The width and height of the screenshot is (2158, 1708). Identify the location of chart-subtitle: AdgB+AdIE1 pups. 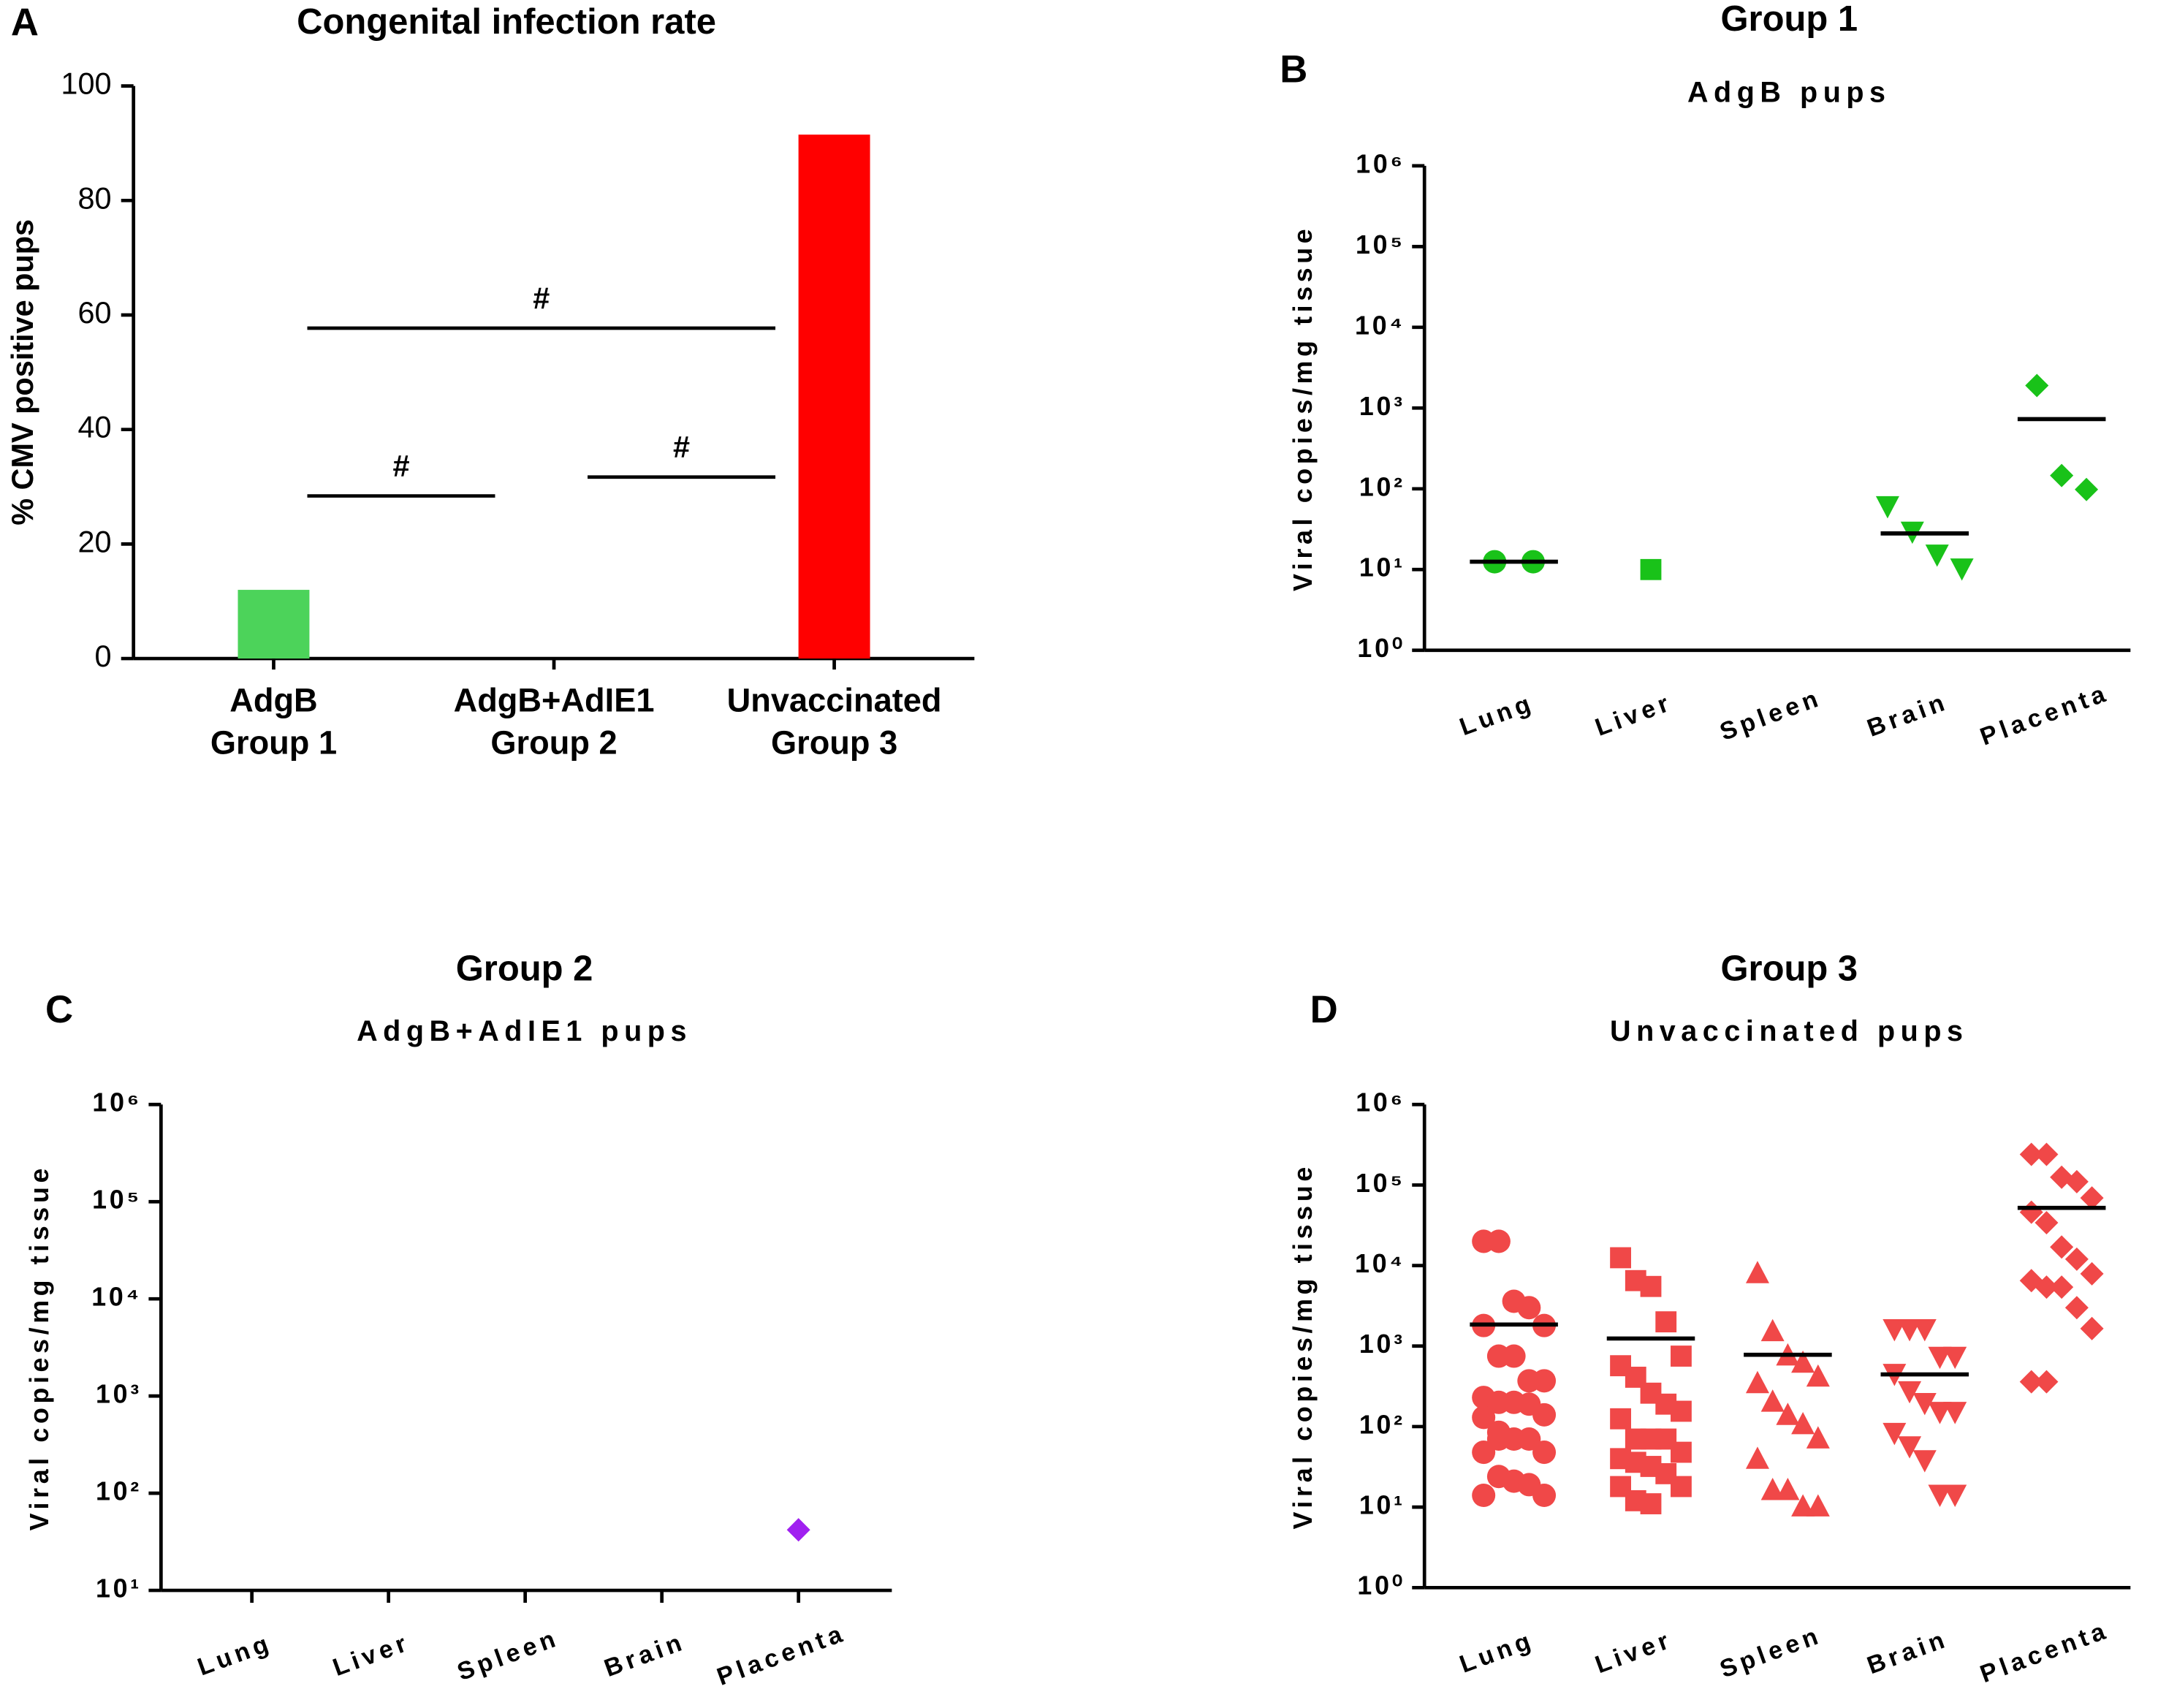
(524, 1031).